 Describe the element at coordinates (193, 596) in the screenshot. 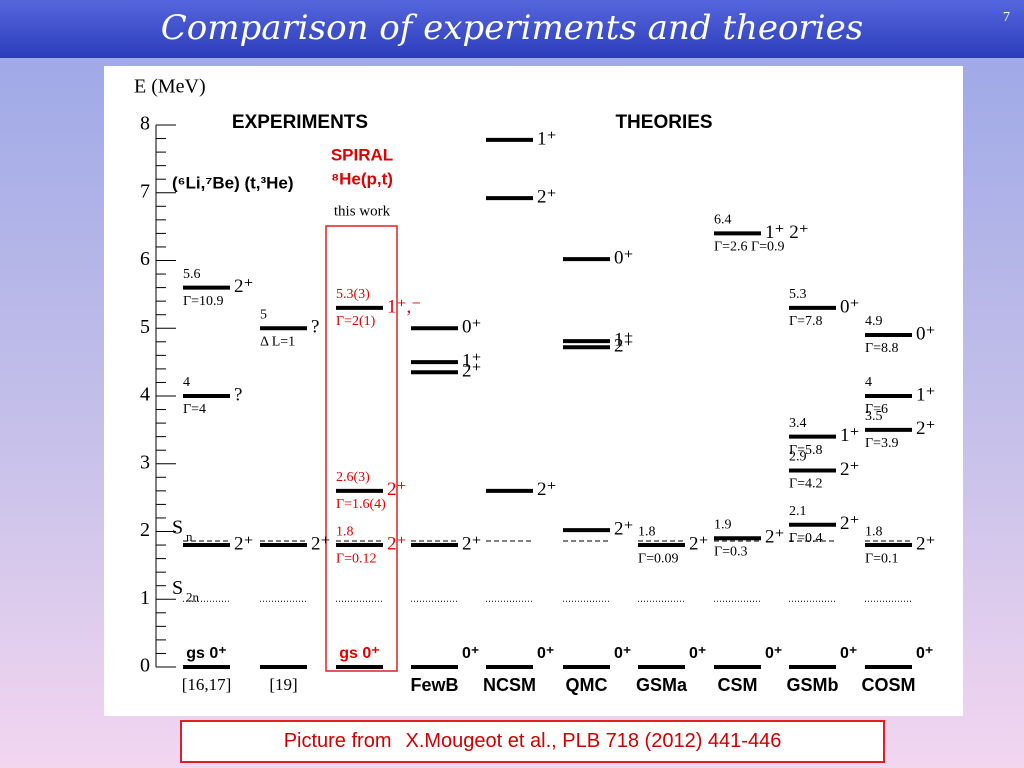

I see `threshold-sub: 2n` at that location.